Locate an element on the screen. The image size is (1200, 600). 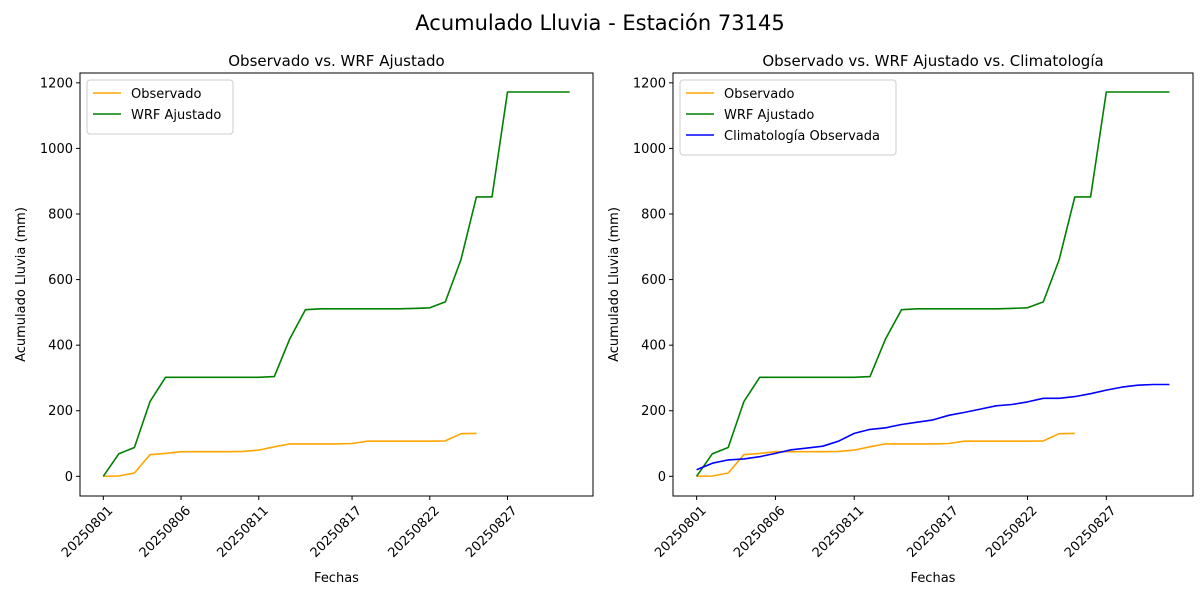
figure-suptitle: Acumulado Lluvia - Estación 73145 is located at coordinates (599, 23).